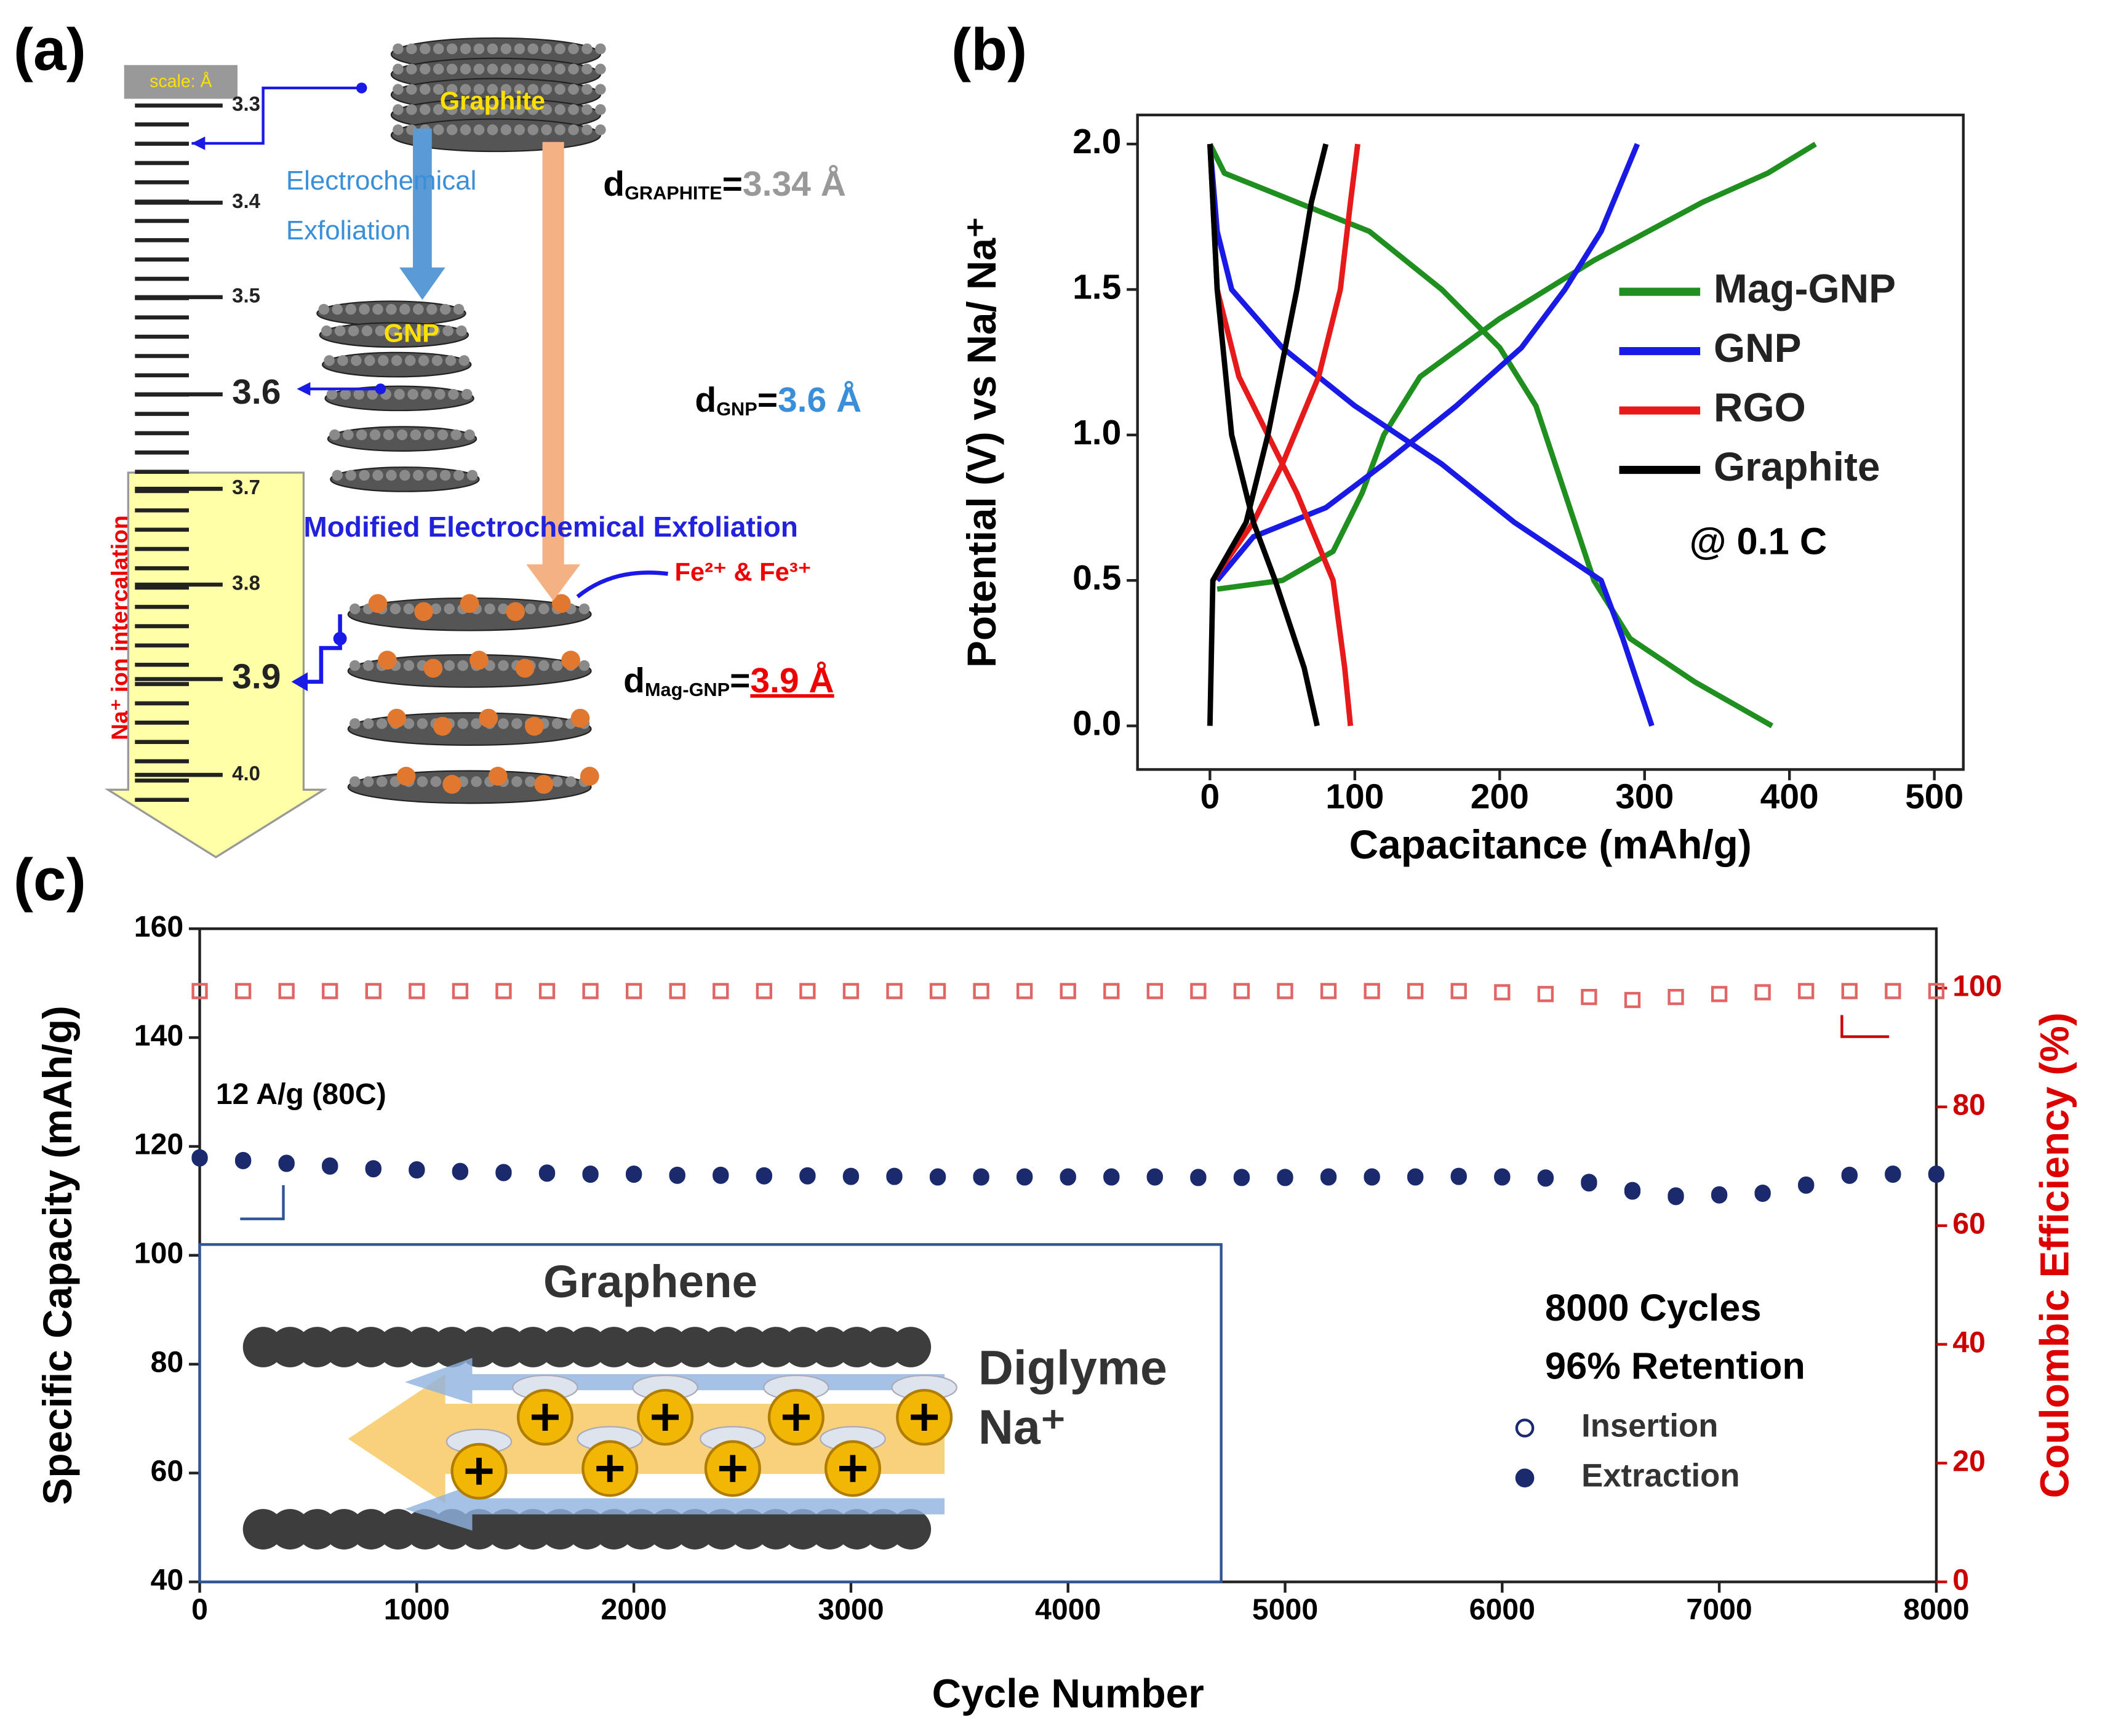 The image size is (2105, 1736). Describe the element at coordinates (614, 184) in the screenshot. I see `d: d` at that location.